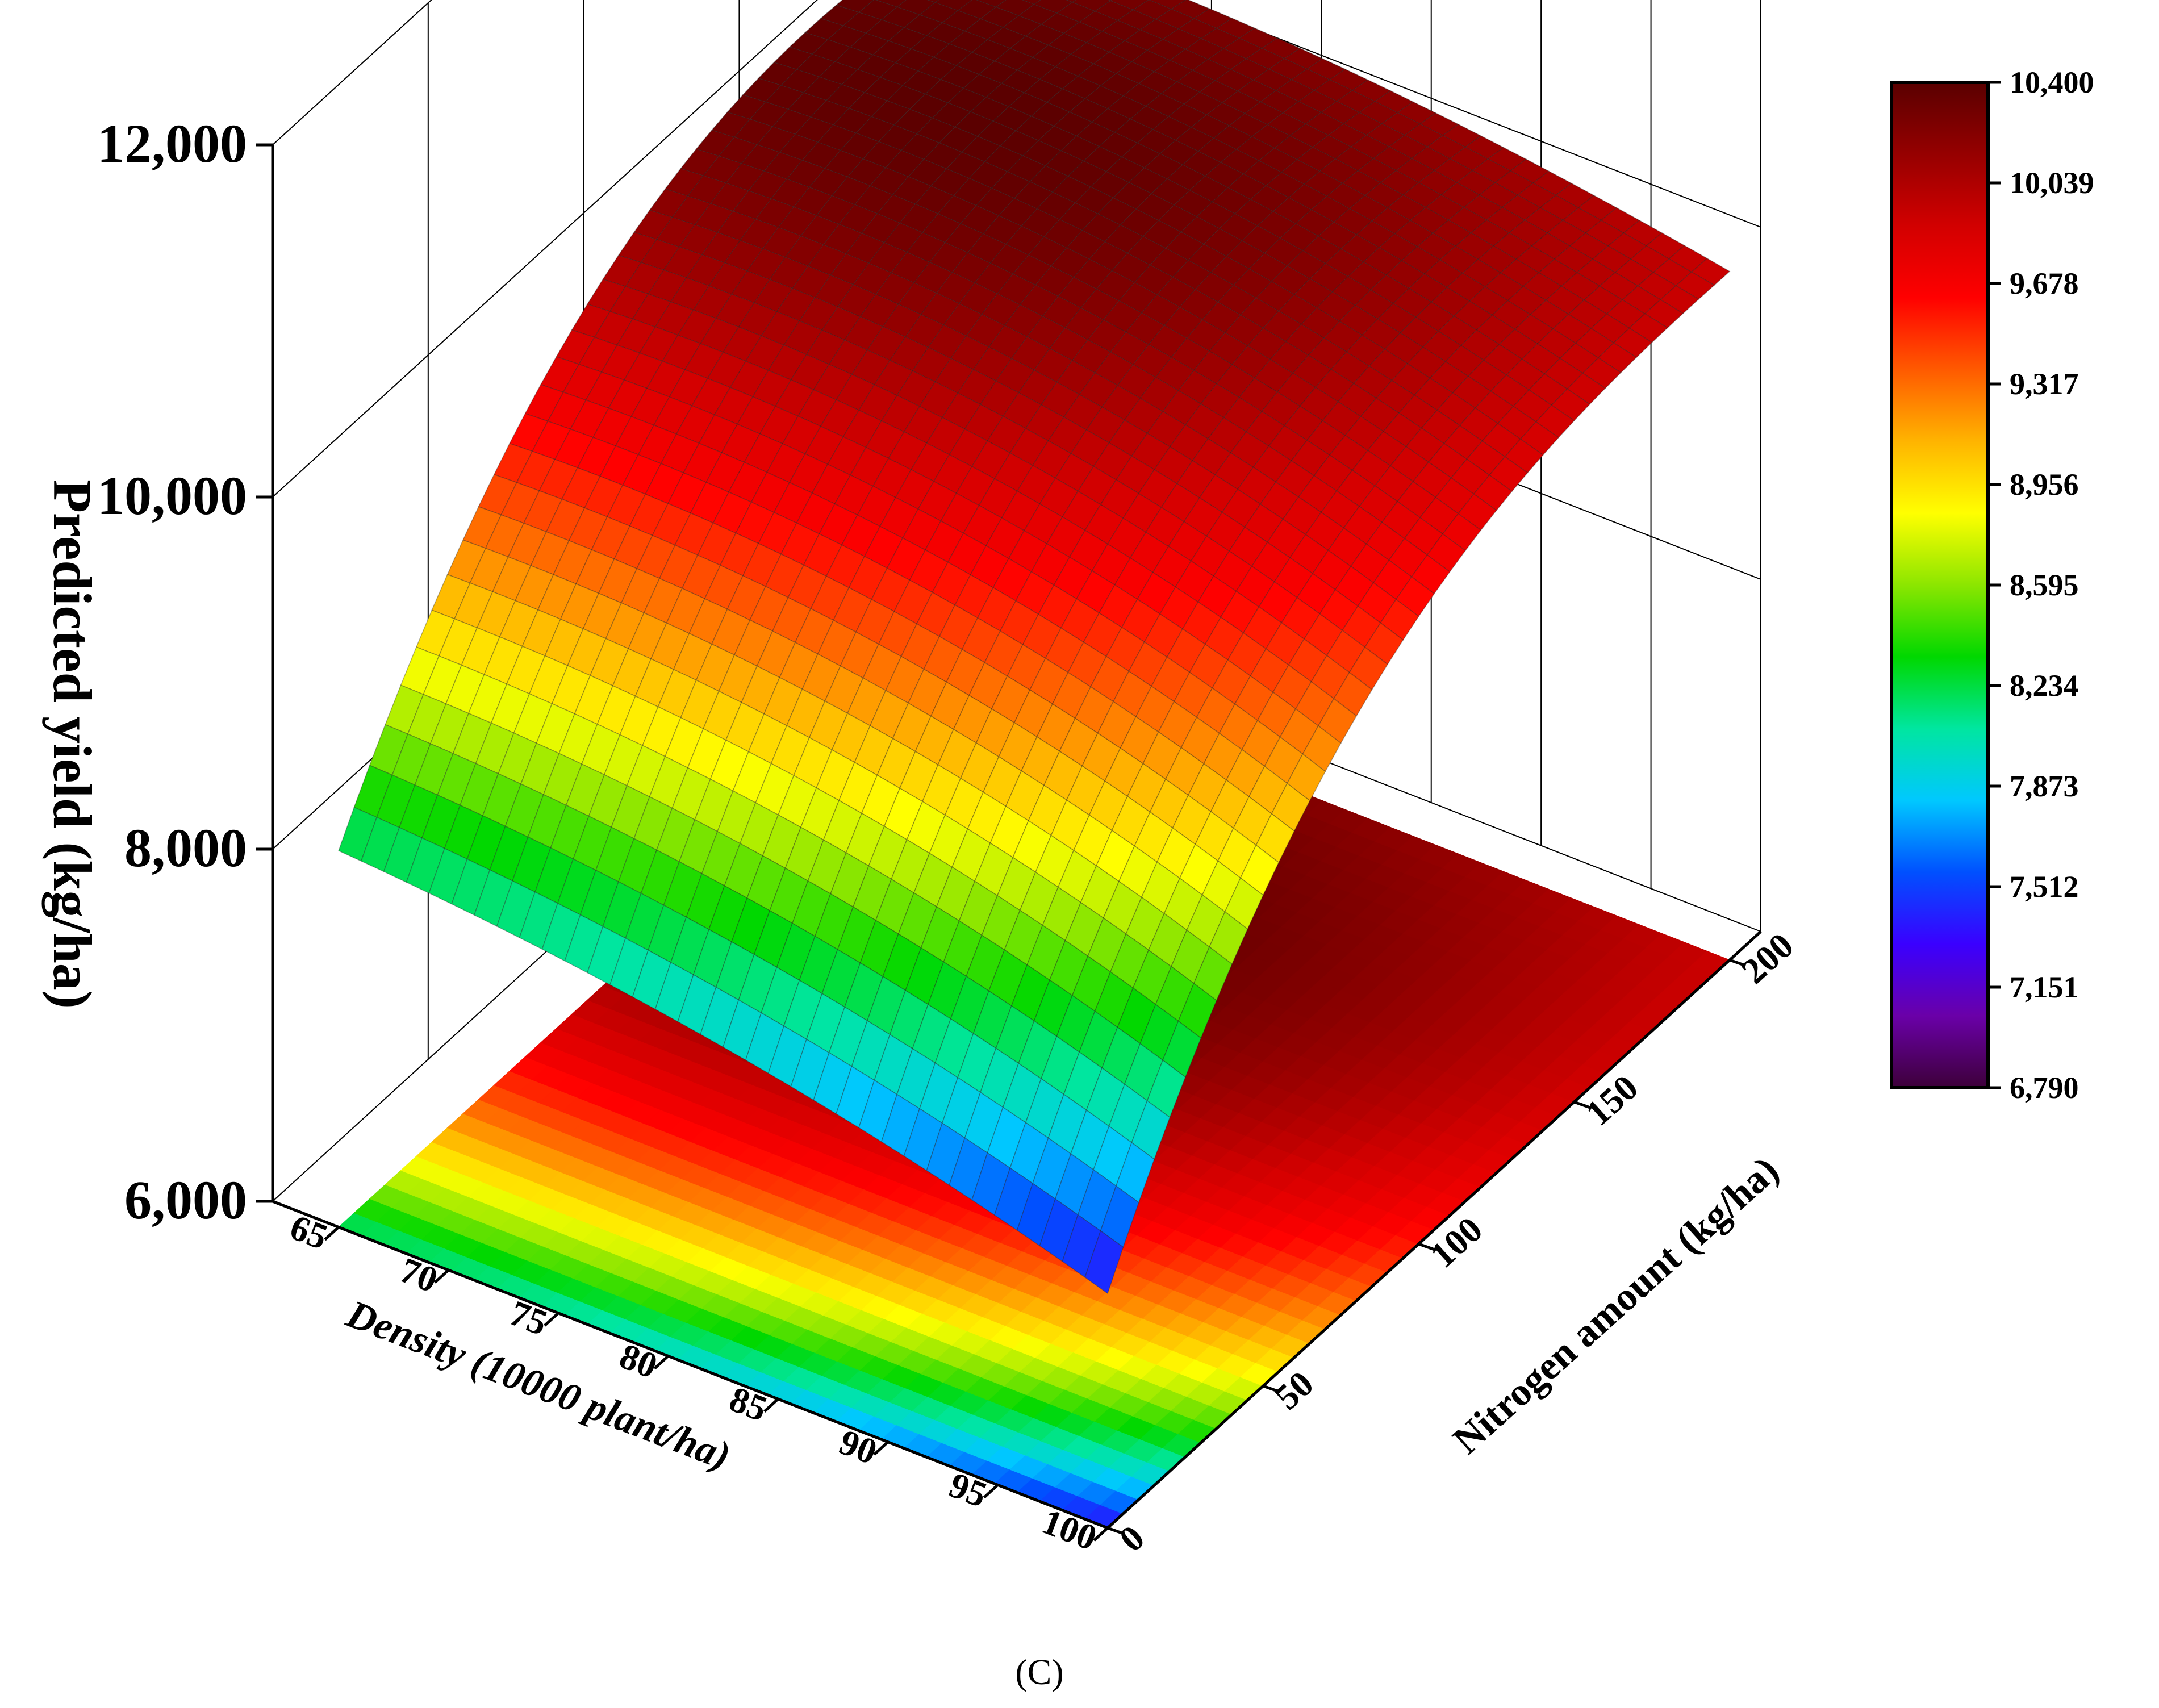  What do you see at coordinates (185, 671) in the screenshot?
I see `yield-axis-ticks: 6,000 8,000 10,000 12,000` at bounding box center [185, 671].